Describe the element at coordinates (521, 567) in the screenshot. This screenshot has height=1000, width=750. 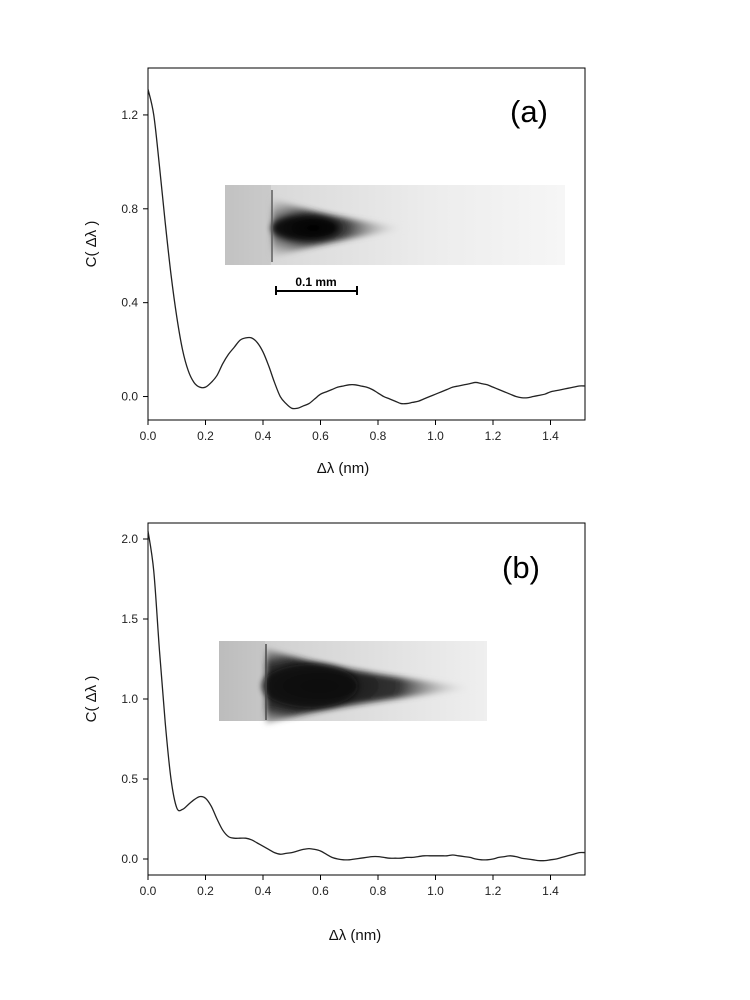
I see `panel-label-b: (b)` at that location.